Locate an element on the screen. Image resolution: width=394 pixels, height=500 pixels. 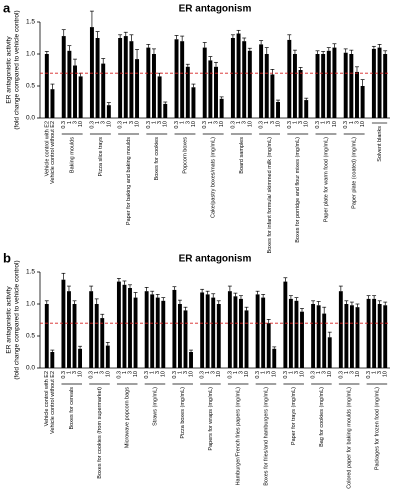
group-label: Packages for frozen food (mg/mL) is located at coordinates (377, 428).